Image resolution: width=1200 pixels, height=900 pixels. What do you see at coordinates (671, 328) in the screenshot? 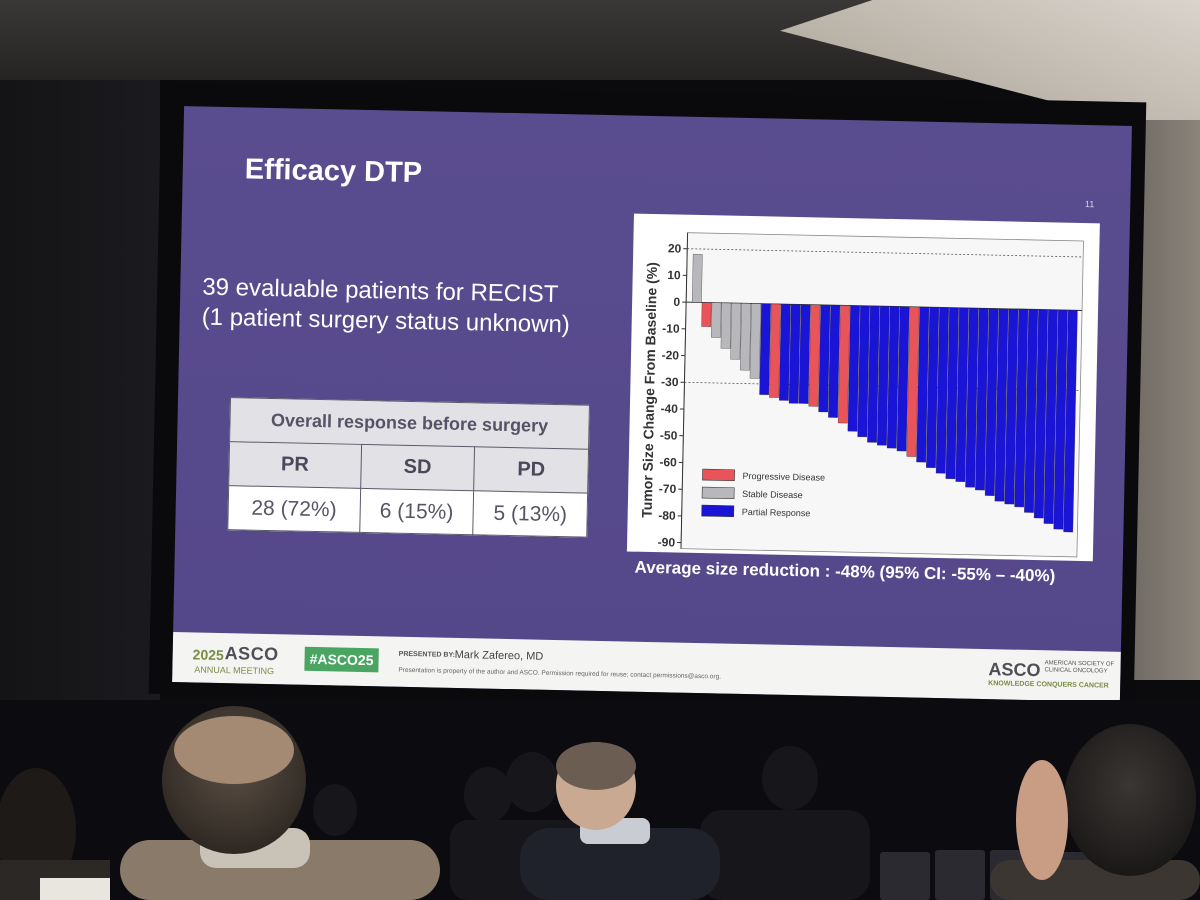
I see `y-tick-label: -10` at bounding box center [671, 328].